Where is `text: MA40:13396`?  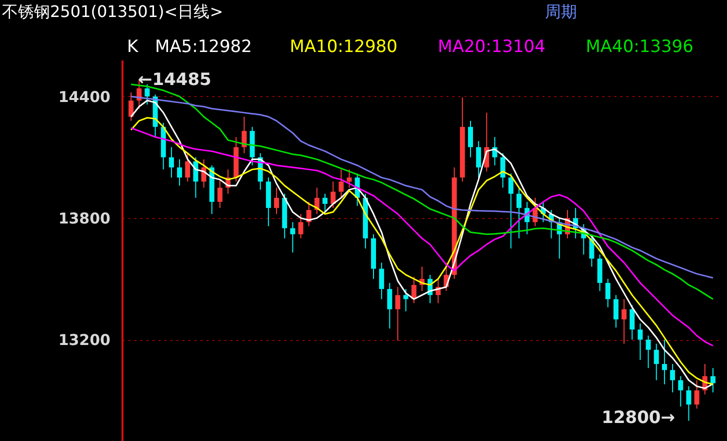 text: MA40:13396 is located at coordinates (640, 47).